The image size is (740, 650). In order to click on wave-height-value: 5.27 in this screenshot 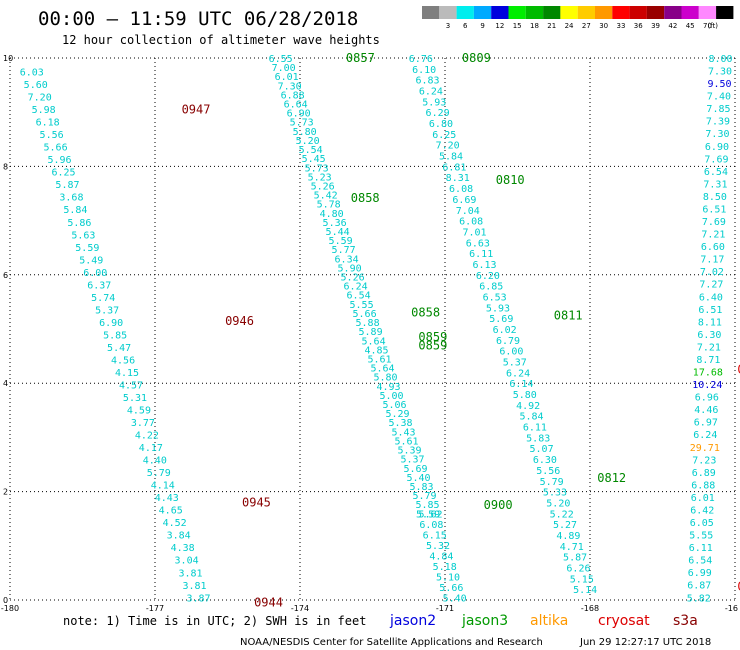, I will do `click(565, 525)`.